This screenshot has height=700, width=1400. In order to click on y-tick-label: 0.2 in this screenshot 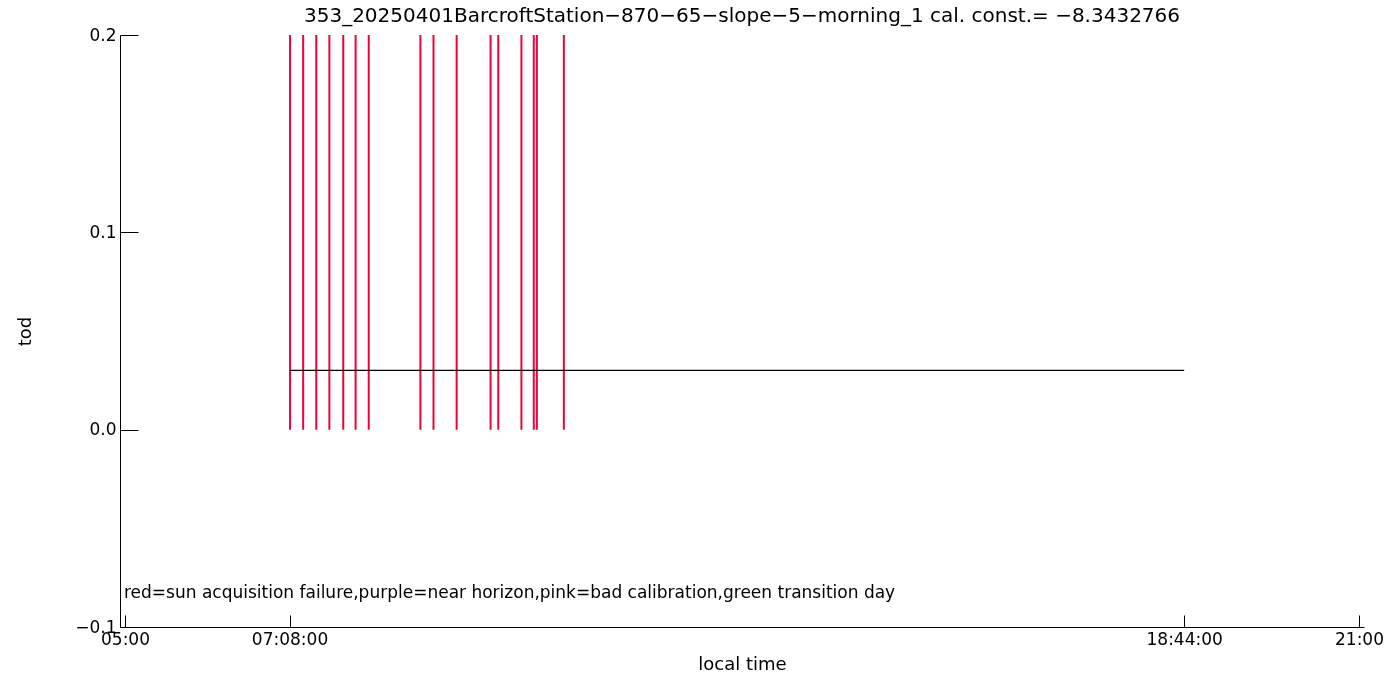, I will do `click(103, 34)`.